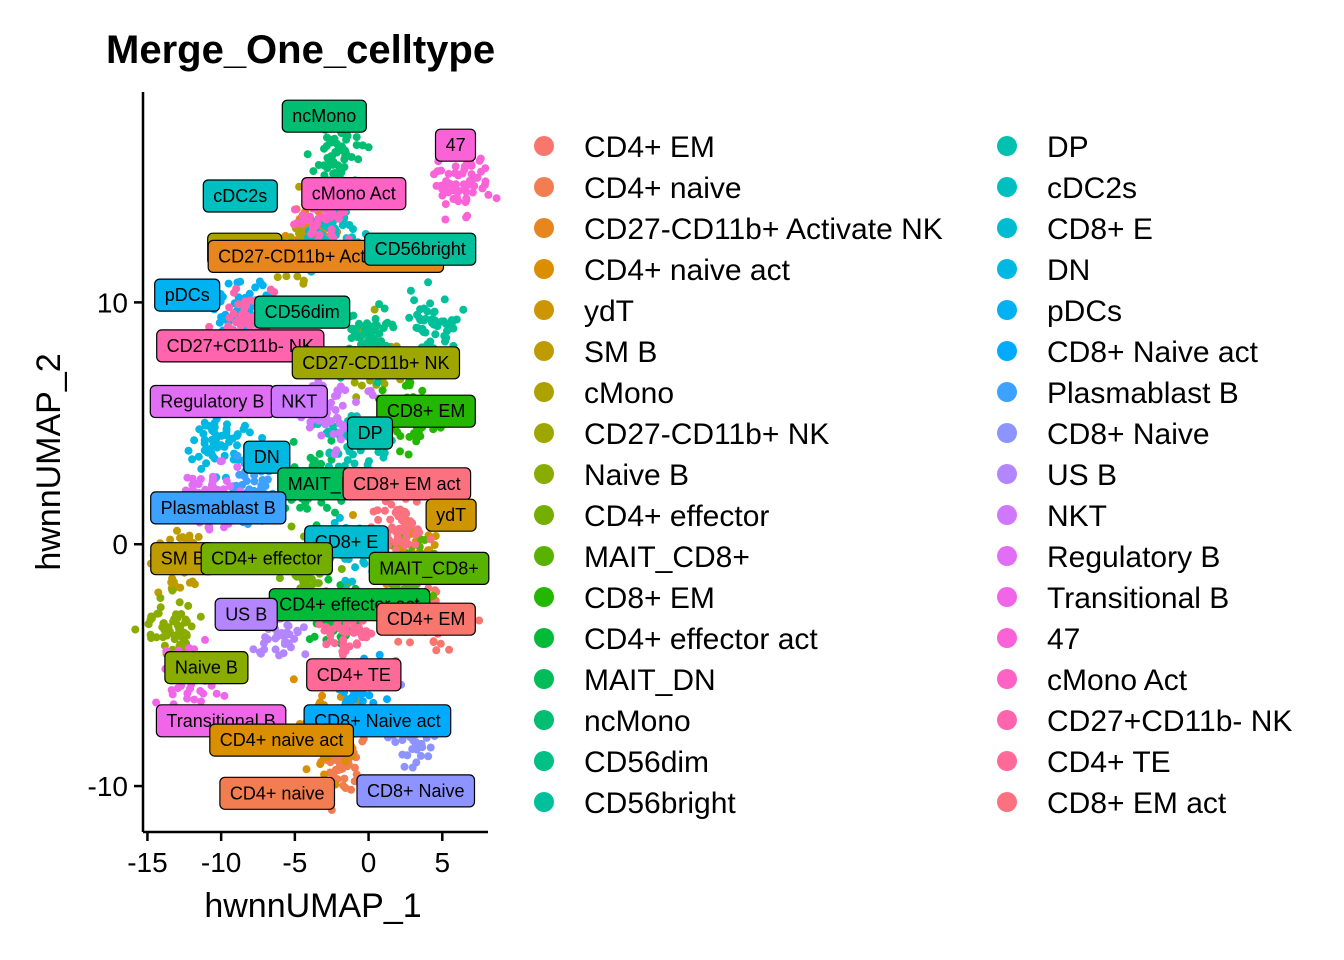  I want to click on legend-label: ncMono, so click(637, 721).